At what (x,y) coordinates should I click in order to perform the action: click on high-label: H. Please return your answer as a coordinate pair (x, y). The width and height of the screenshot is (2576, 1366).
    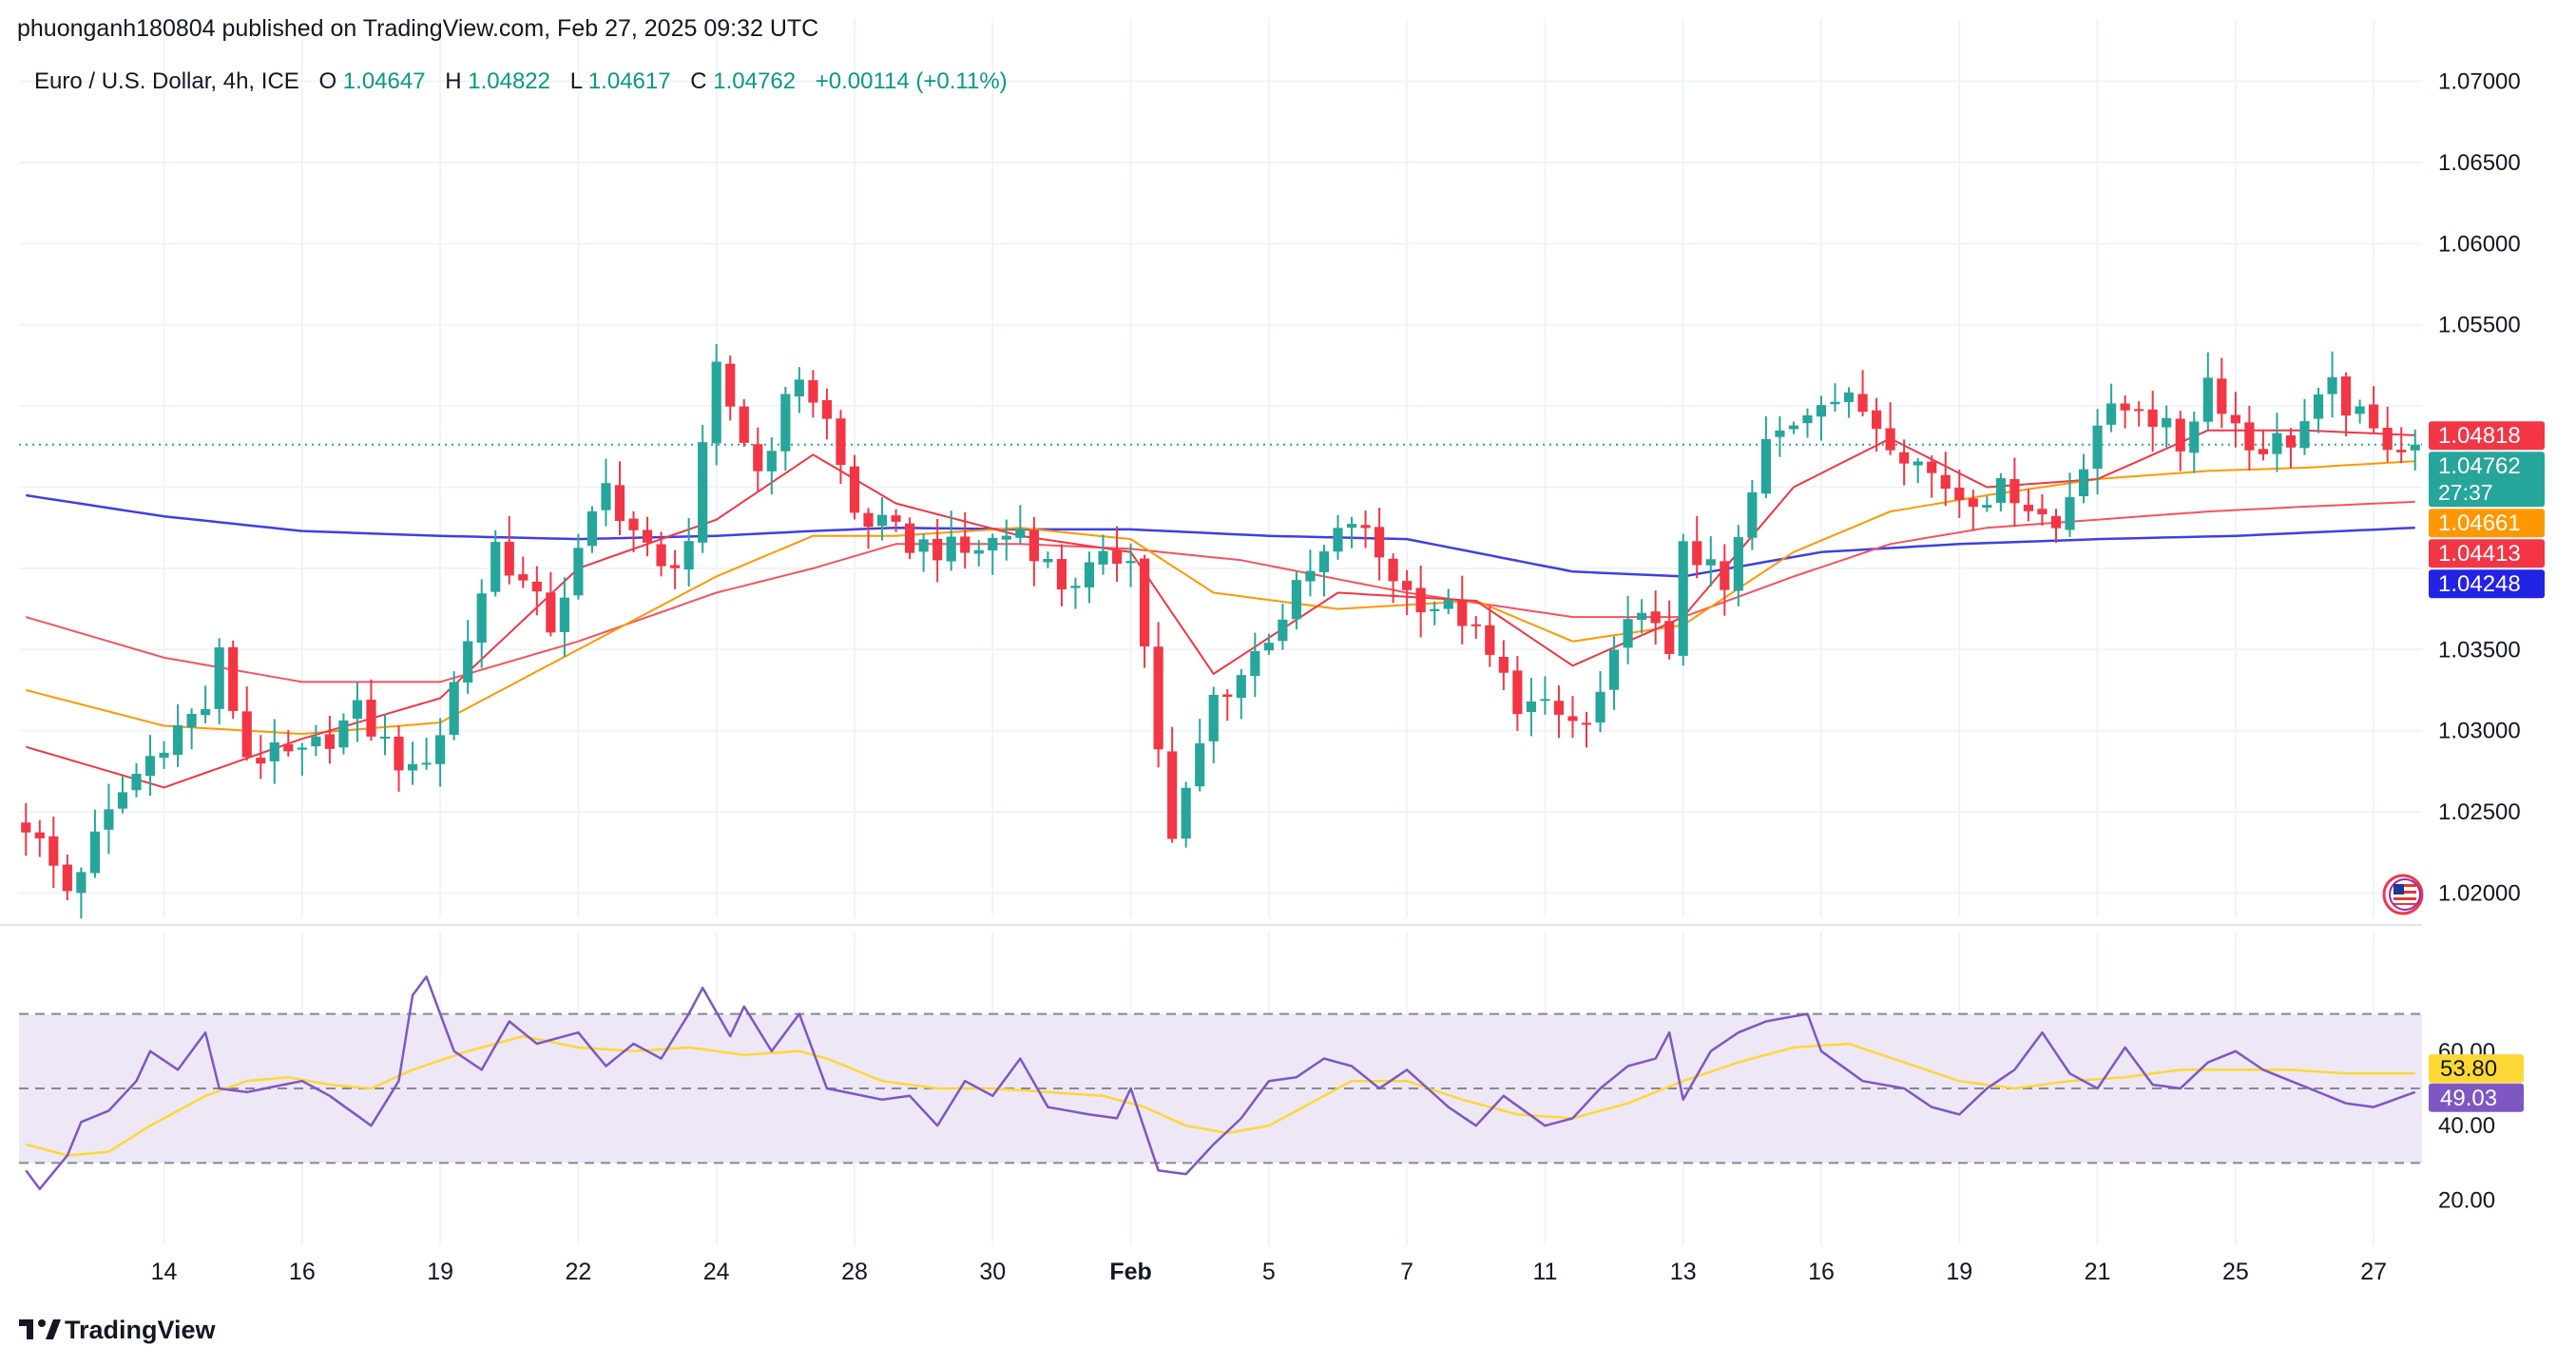
    Looking at the image, I should click on (453, 81).